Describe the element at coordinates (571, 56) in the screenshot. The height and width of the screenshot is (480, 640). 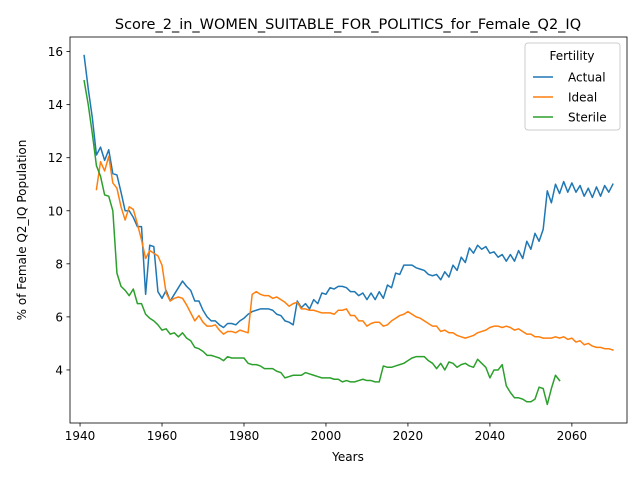
I see `legend-title: Fertility` at that location.